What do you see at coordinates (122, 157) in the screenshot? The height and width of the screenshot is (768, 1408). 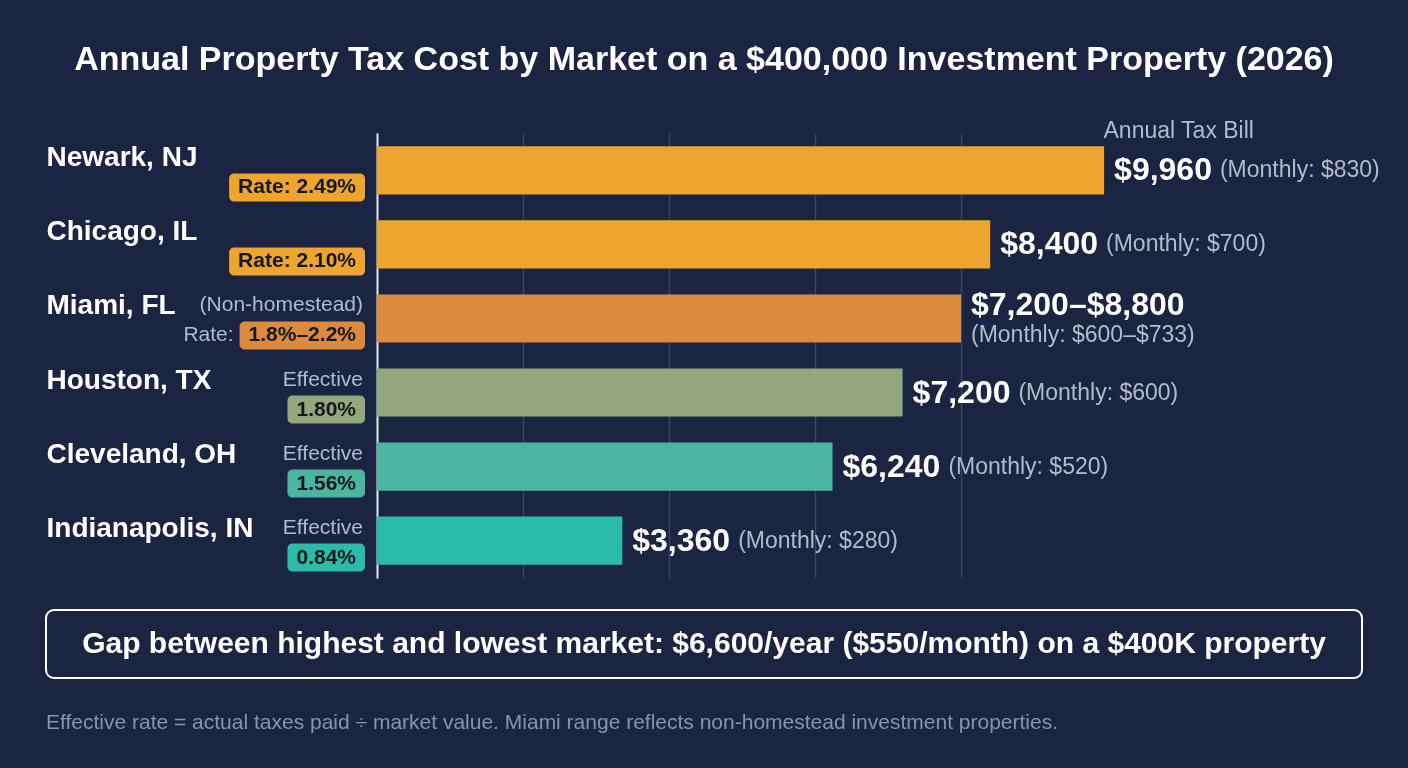 I see `y-tick-label: Newark, NJ` at bounding box center [122, 157].